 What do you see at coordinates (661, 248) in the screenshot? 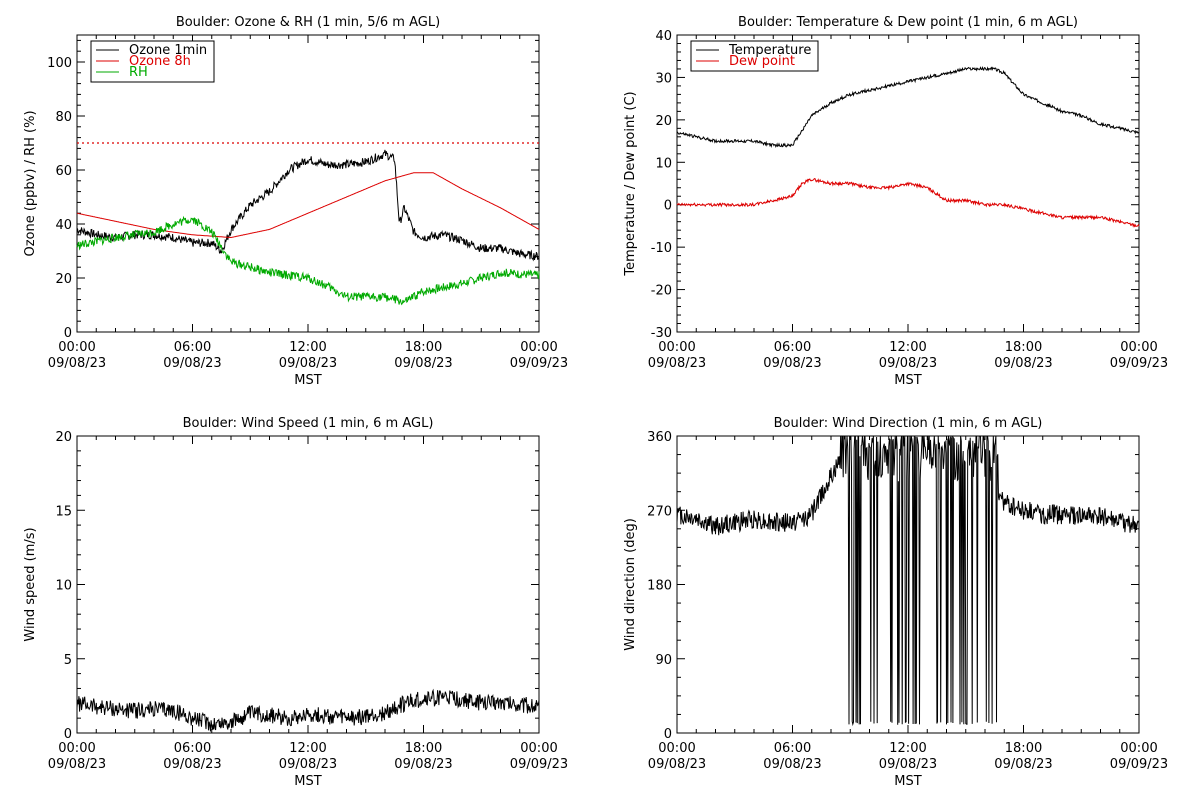
I see `y-tick-label: -10` at bounding box center [661, 248].